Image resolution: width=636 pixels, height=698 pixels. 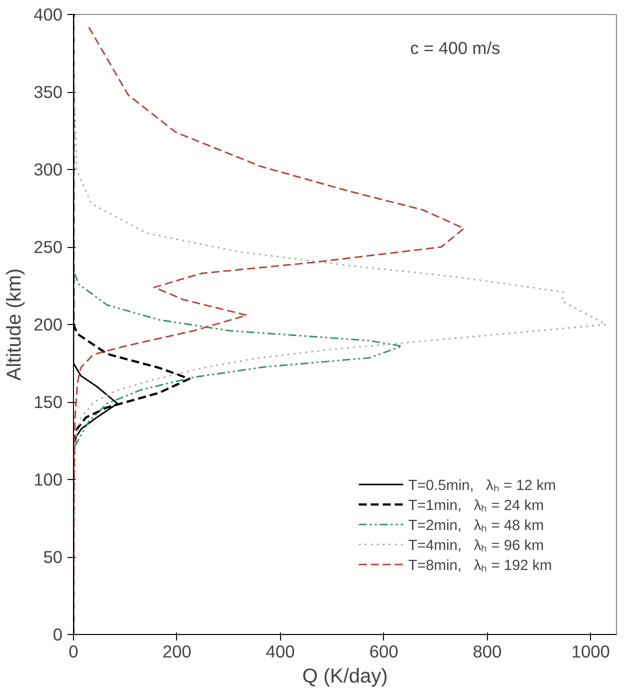 I want to click on legend-label: T=4min, λₕ = 96 km, so click(x=476, y=545).